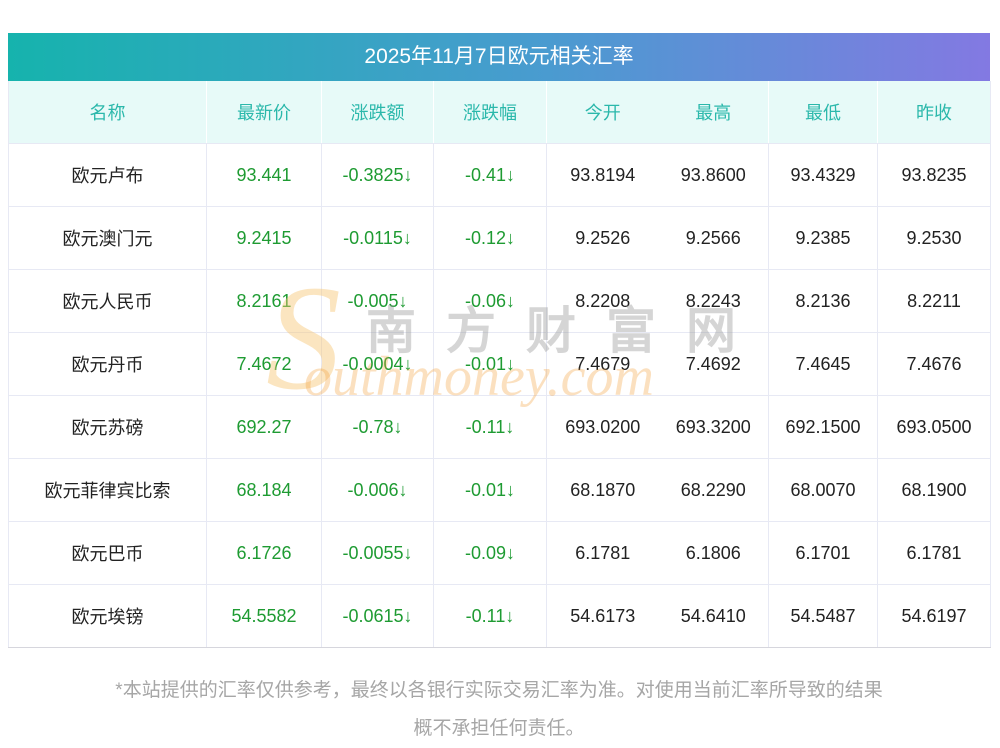 This screenshot has width=1000, height=748. Describe the element at coordinates (823, 112) in the screenshot. I see `column-header: 最低` at that location.